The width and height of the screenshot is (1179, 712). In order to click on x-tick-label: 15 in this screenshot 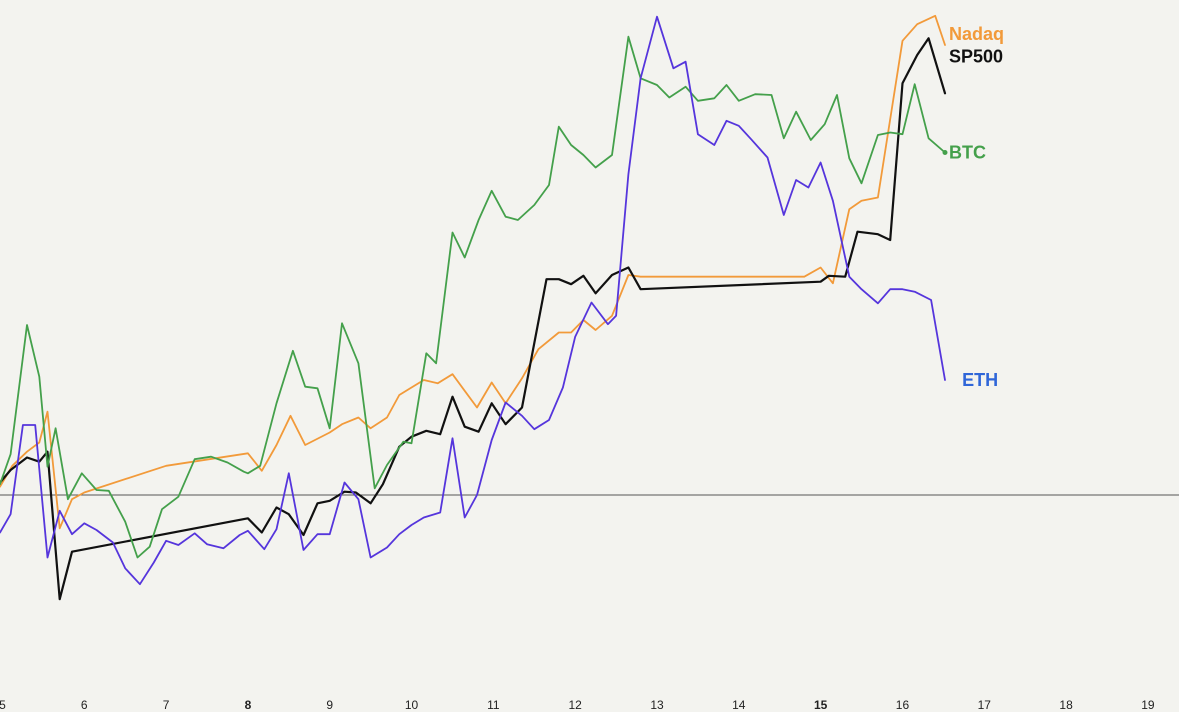, I will do `click(821, 705)`.